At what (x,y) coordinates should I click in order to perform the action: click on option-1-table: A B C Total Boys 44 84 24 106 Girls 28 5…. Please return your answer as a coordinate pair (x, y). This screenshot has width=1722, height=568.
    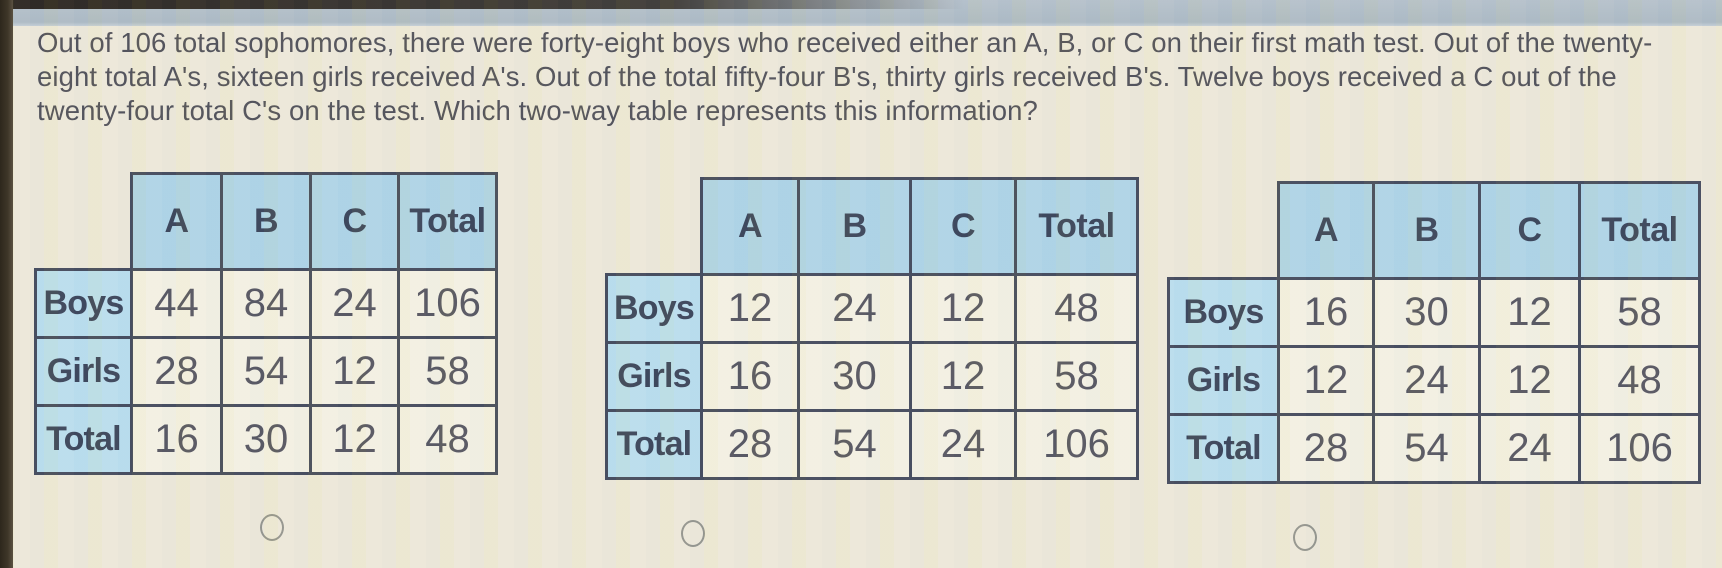
    Looking at the image, I should click on (266, 323).